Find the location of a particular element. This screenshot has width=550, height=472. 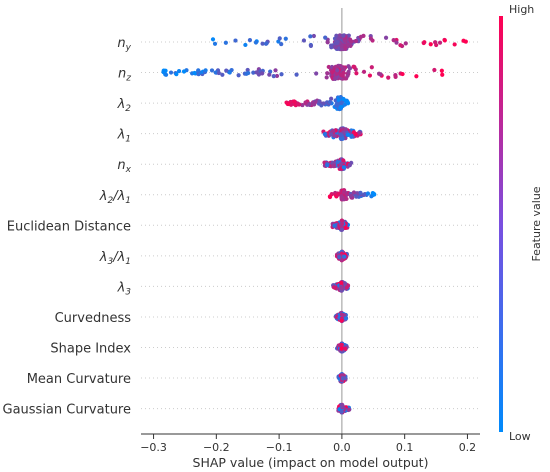

feature-label: λ1 is located at coordinates (124, 136).